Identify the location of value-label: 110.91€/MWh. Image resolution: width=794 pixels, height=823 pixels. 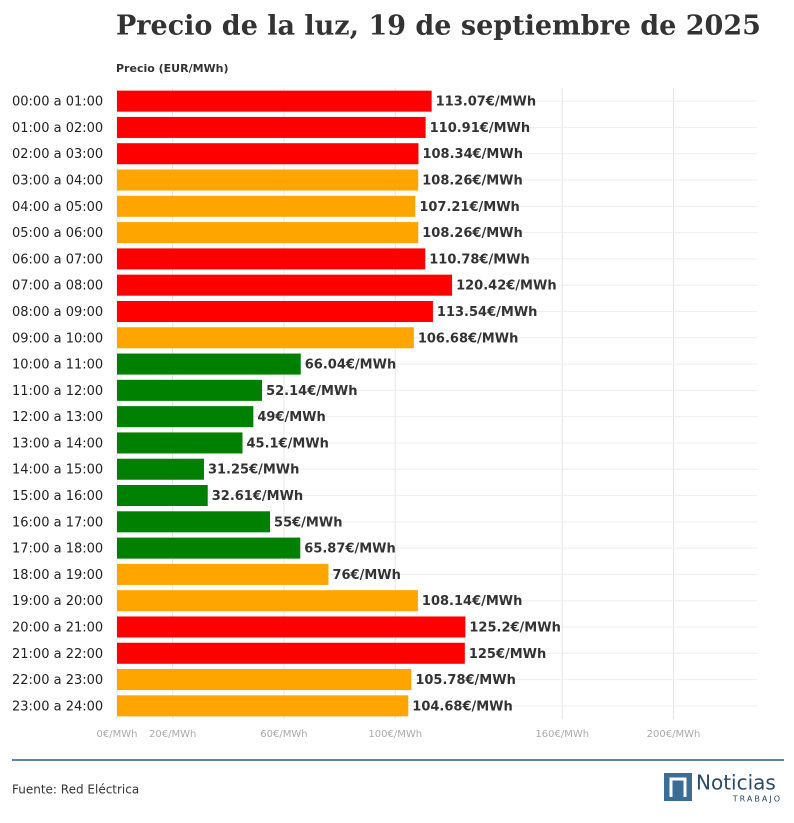
(480, 128).